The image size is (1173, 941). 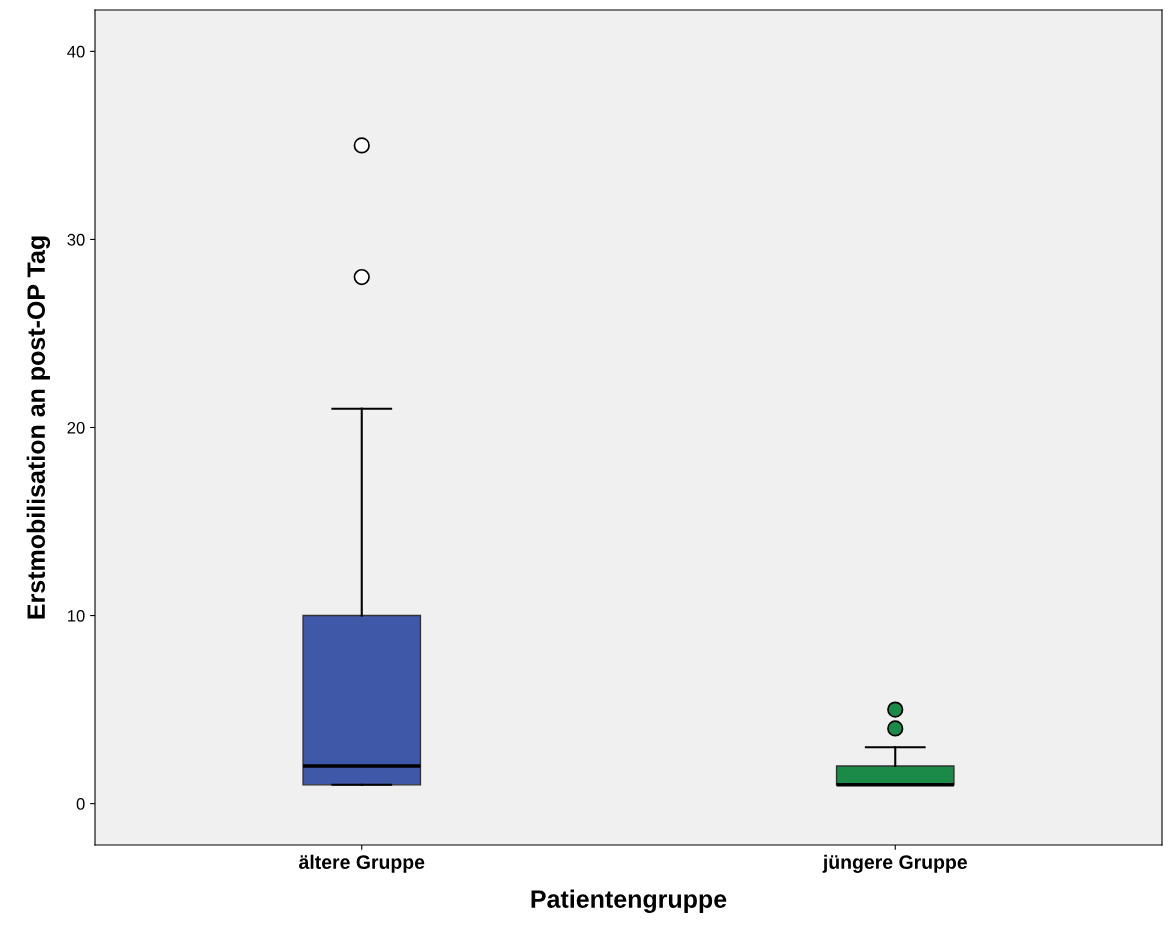 What do you see at coordinates (362, 863) in the screenshot?
I see `x-tick-label: ältere Gruppe` at bounding box center [362, 863].